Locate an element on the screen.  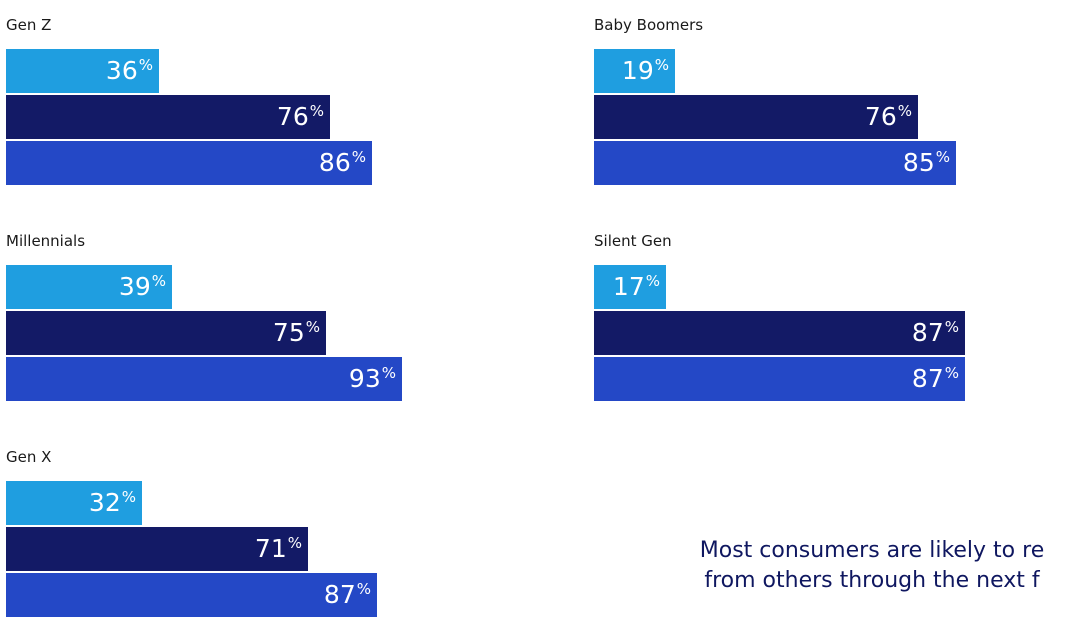
group-label: Baby Boomers is located at coordinates (649, 25).